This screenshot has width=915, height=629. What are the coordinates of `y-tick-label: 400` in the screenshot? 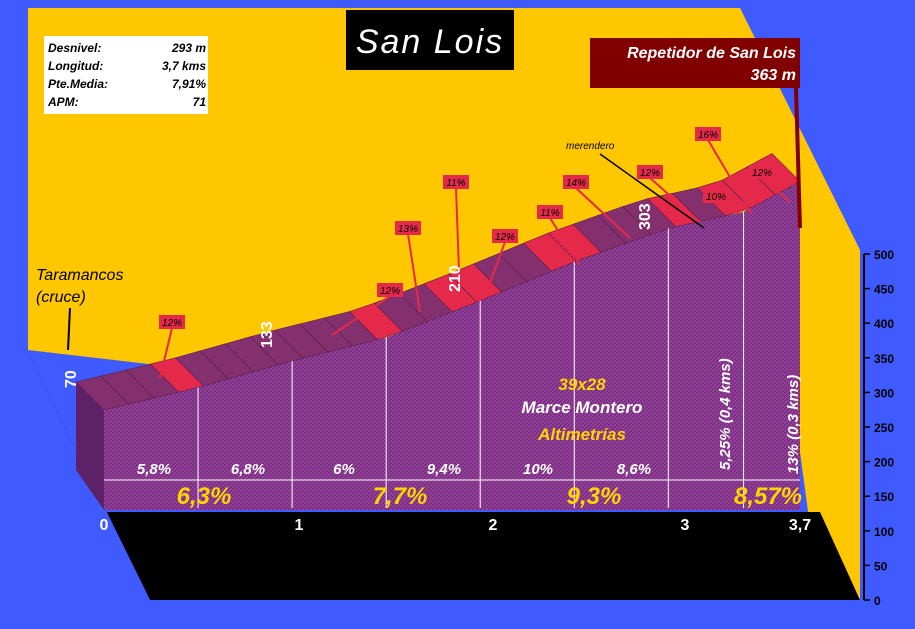 It's located at (884, 324).